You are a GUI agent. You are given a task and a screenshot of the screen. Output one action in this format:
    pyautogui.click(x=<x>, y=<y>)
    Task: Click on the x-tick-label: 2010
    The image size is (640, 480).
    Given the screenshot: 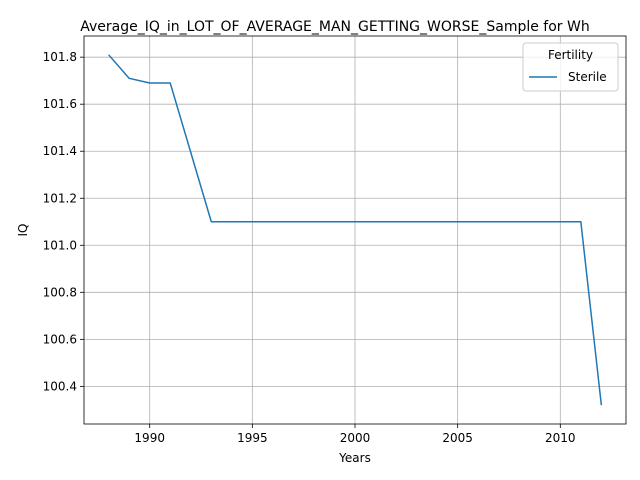 What is the action you would take?
    pyautogui.click(x=560, y=438)
    